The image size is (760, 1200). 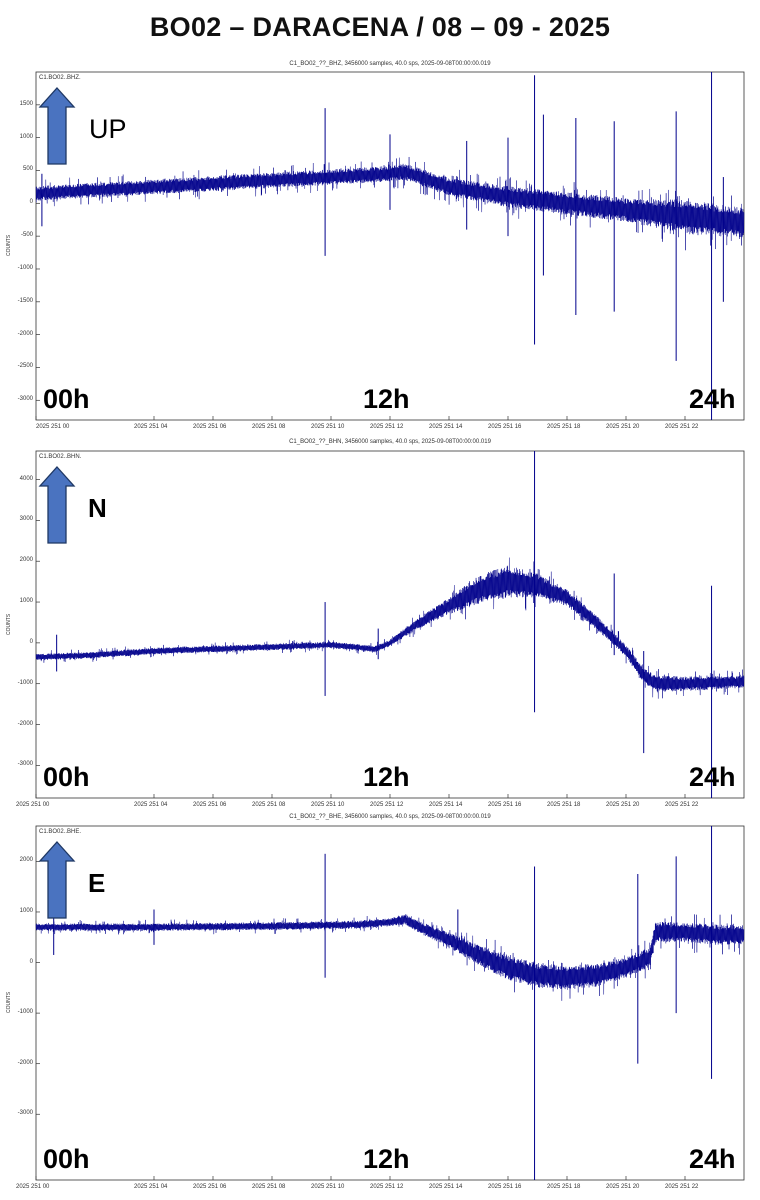 What do you see at coordinates (26, 478) in the screenshot?
I see `y-tick-label: 4000` at bounding box center [26, 478].